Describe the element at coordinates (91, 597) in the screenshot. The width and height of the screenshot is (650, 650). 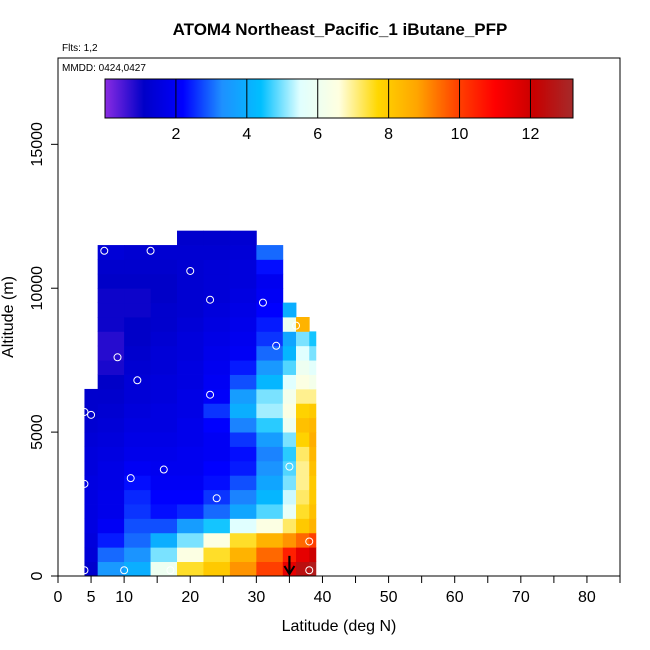
I see `x-tick-label: 5` at that location.